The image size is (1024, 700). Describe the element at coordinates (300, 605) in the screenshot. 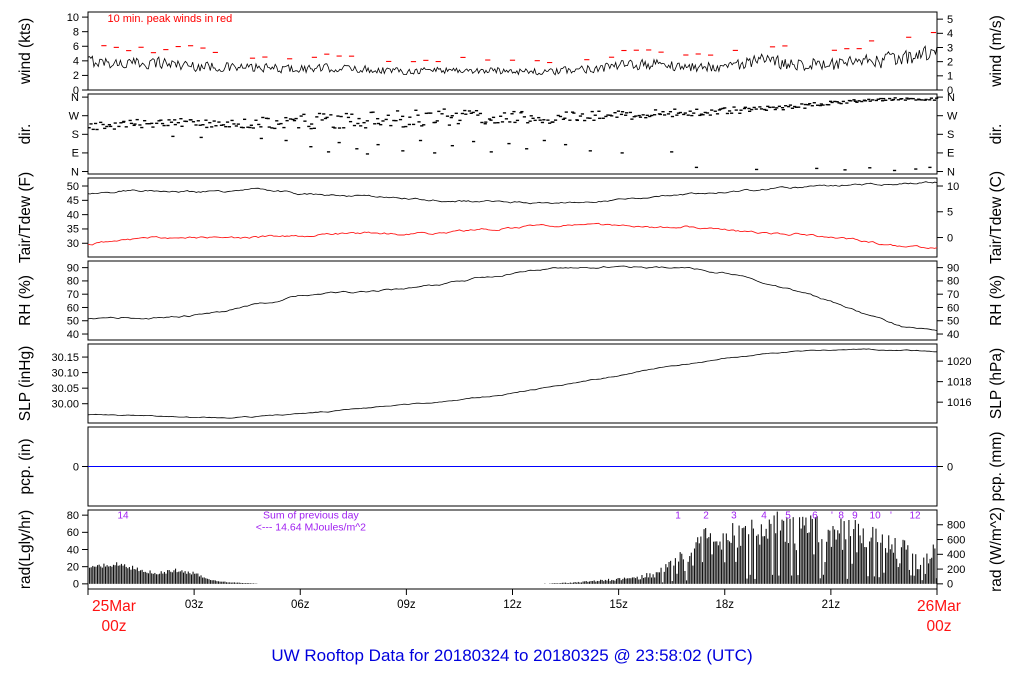

I see `x-tick-label: 06z` at that location.